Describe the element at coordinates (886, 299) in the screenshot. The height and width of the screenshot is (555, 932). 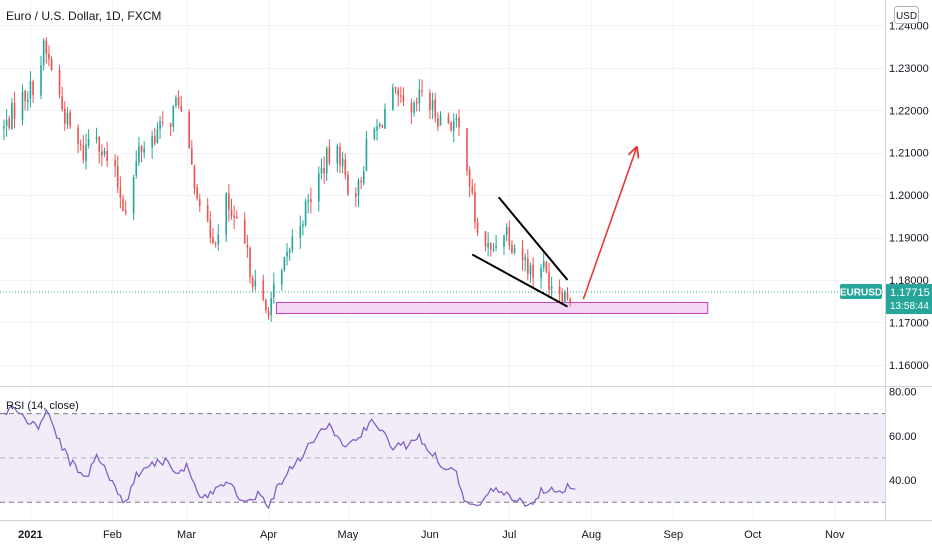
I see `last-price-label: EURUSD 1.17715 13:58:44` at that location.